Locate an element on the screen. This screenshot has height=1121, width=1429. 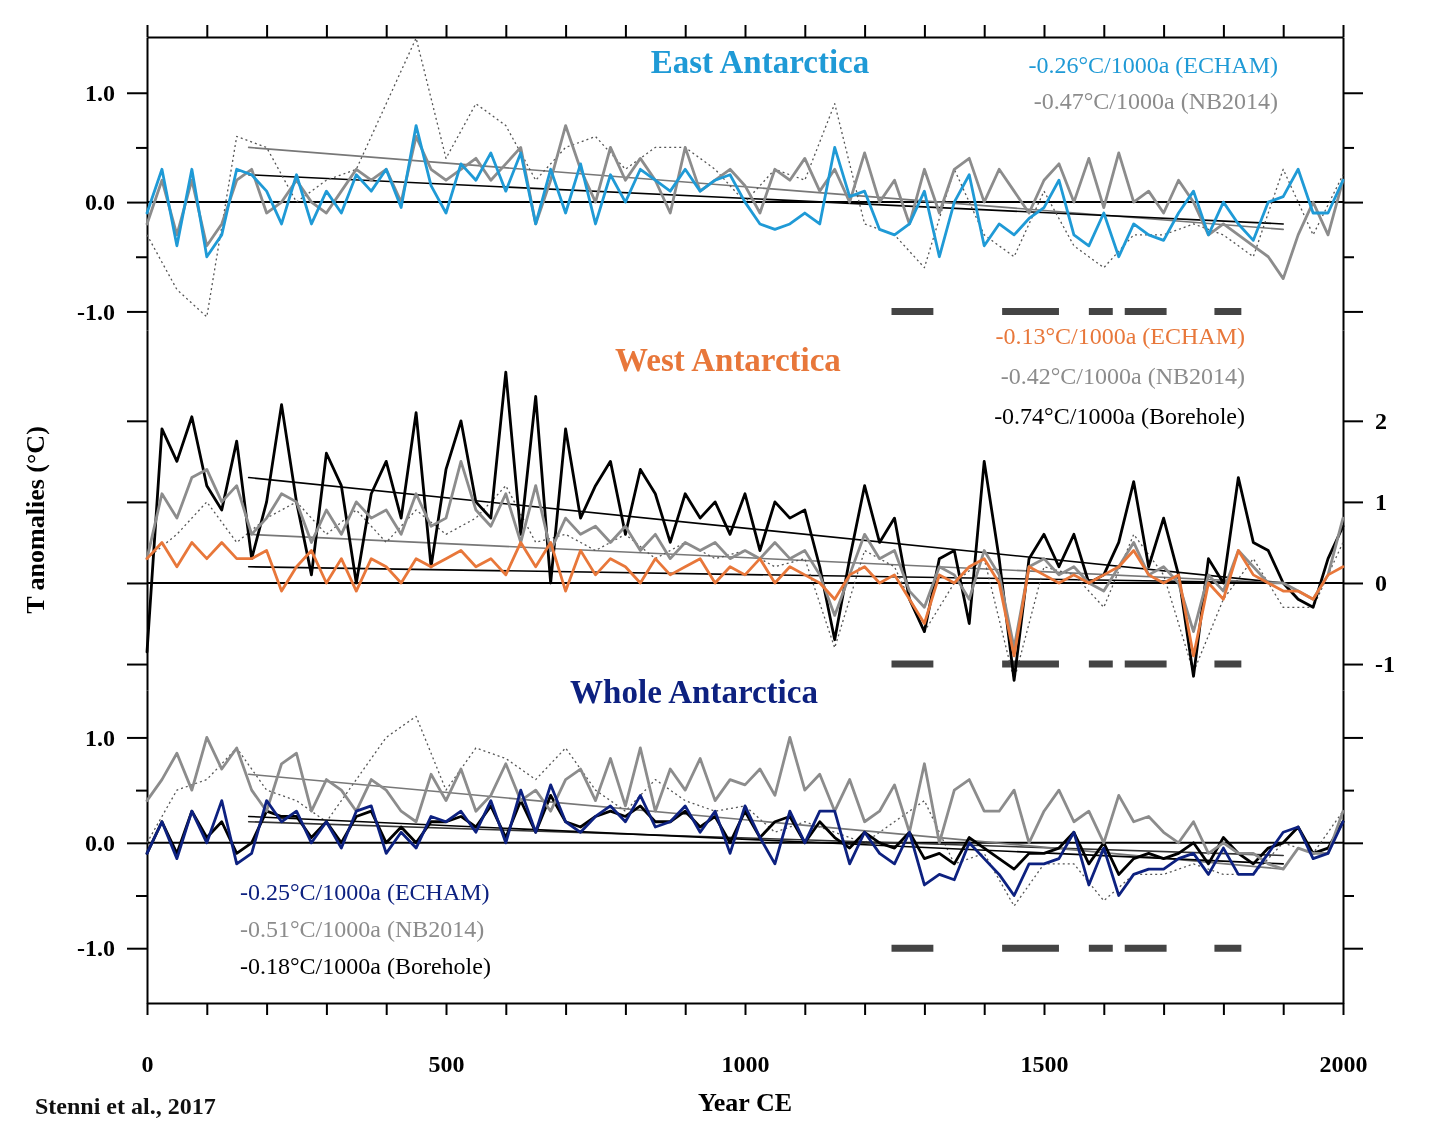
annotation: -0.51°C/1000a (NB2014) is located at coordinates (362, 929).